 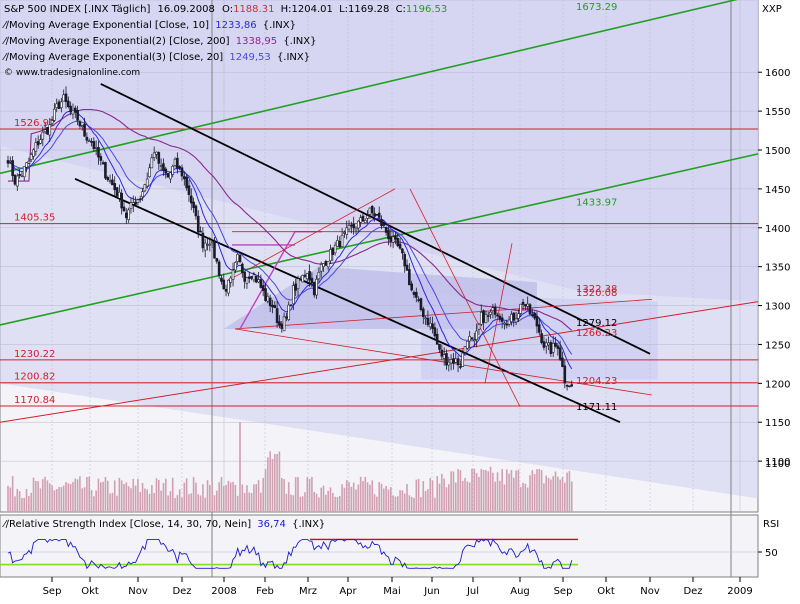 I want to click on x-tick-label-13: Okt, so click(x=606, y=591).